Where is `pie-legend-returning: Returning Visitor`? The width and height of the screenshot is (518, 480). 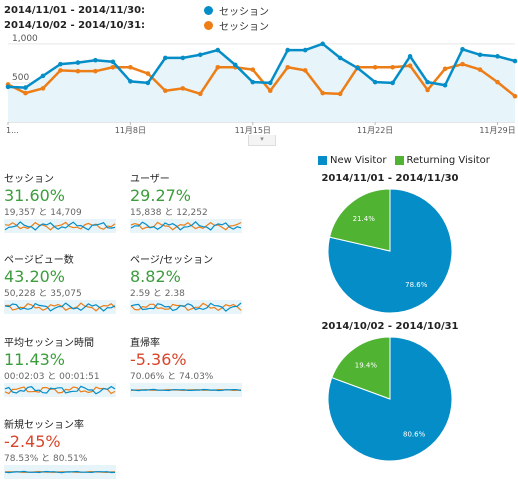
pie-legend-returning: Returning Visitor is located at coordinates (442, 160).